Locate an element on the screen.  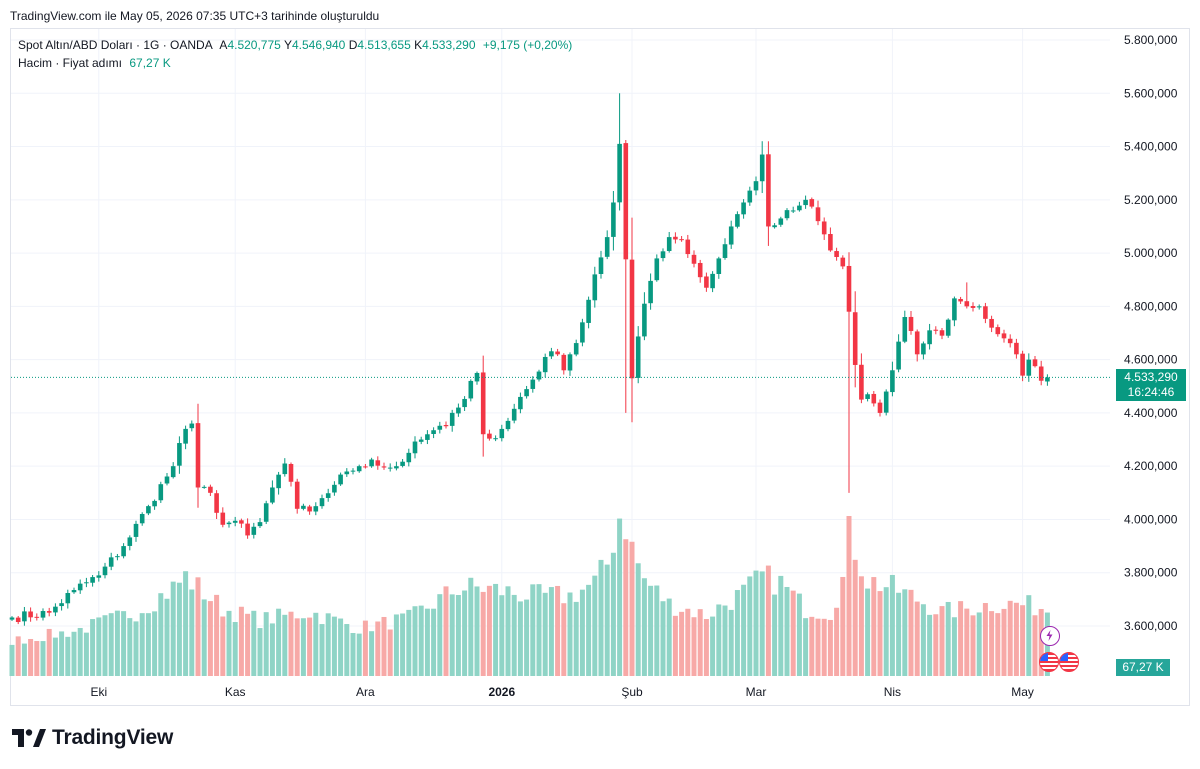
low-label: D is located at coordinates (353, 45).